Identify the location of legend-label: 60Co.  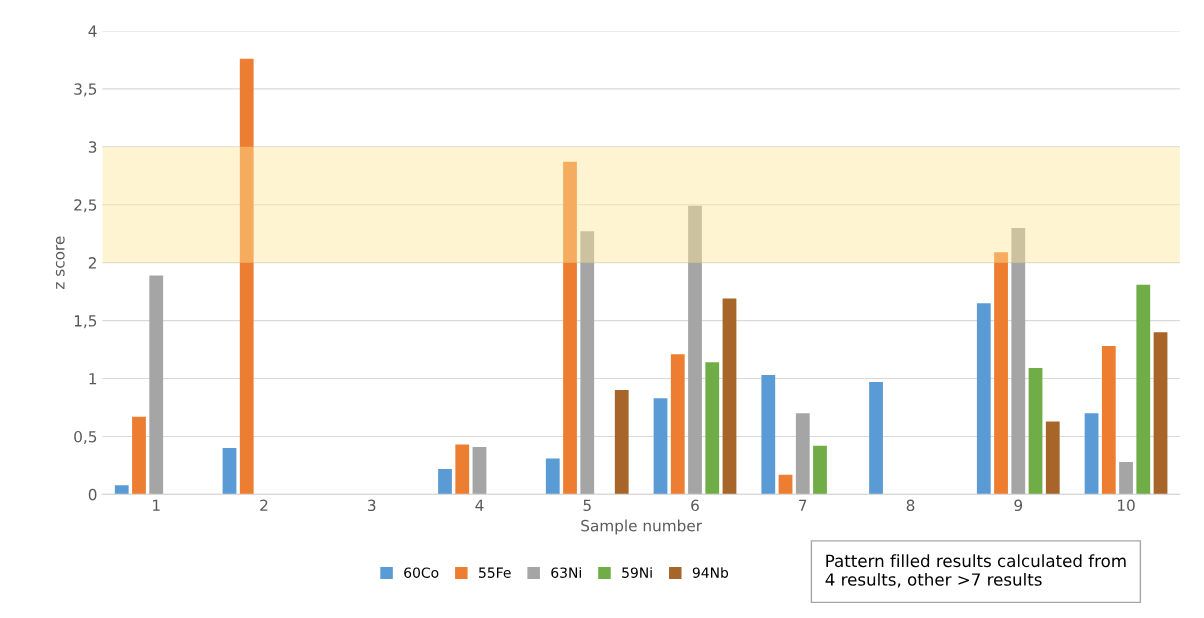
(421, 572).